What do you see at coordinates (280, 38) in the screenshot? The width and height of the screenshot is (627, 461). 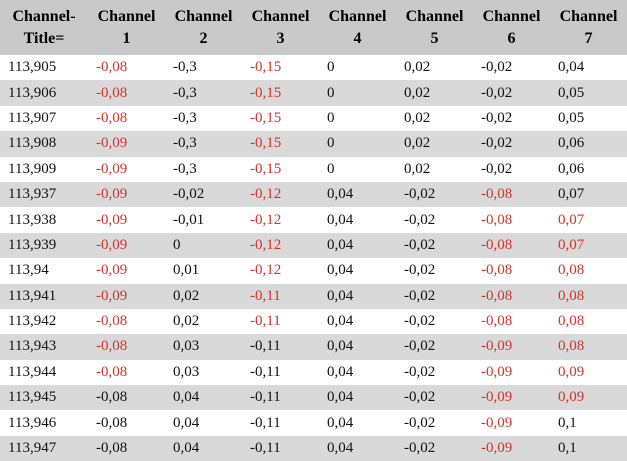 I see `header-text: 3` at bounding box center [280, 38].